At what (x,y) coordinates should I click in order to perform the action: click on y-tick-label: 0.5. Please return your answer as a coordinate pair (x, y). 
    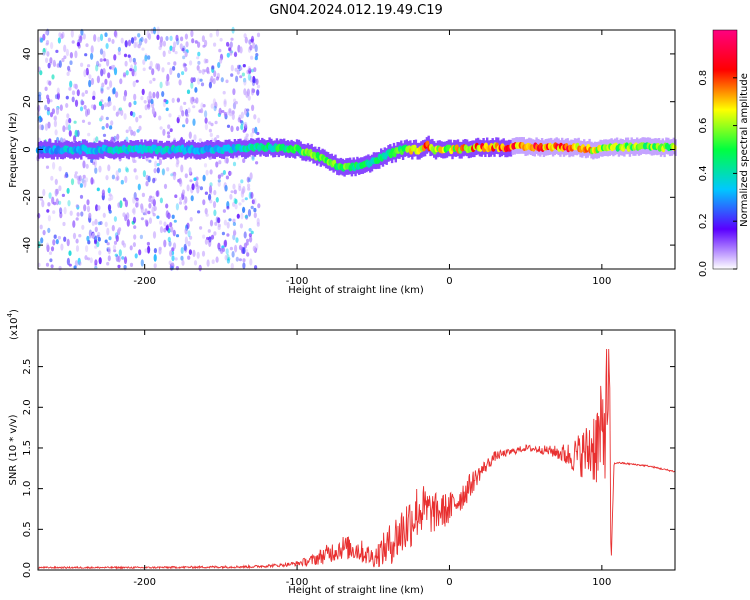
    Looking at the image, I should click on (27, 529).